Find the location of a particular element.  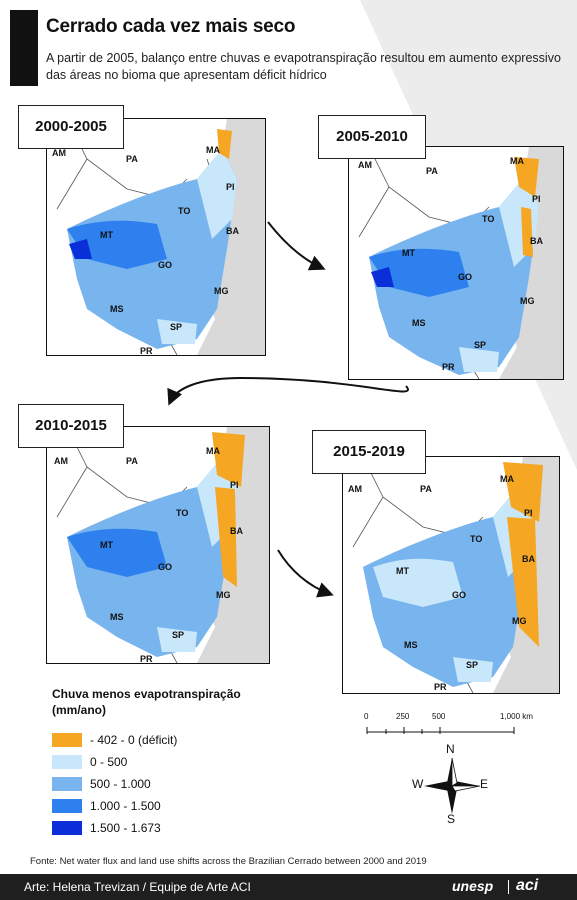

scale-bar: 0 250 500 1,000 km is located at coordinates (459, 725).